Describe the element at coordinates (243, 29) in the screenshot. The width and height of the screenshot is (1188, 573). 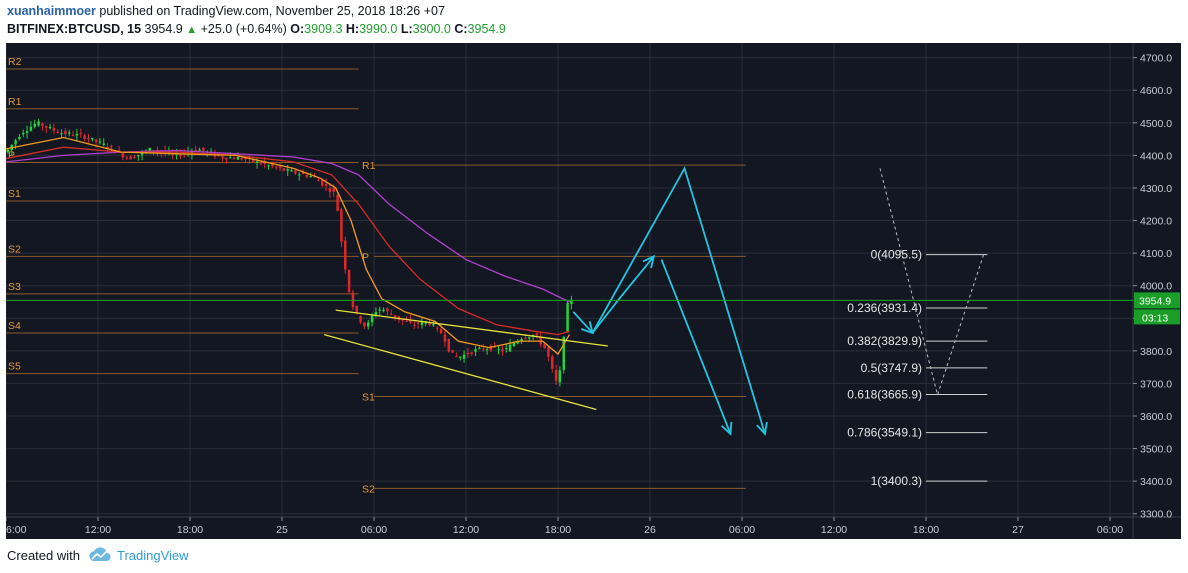
I see `price-change: +25.0 (+0.64%)` at that location.